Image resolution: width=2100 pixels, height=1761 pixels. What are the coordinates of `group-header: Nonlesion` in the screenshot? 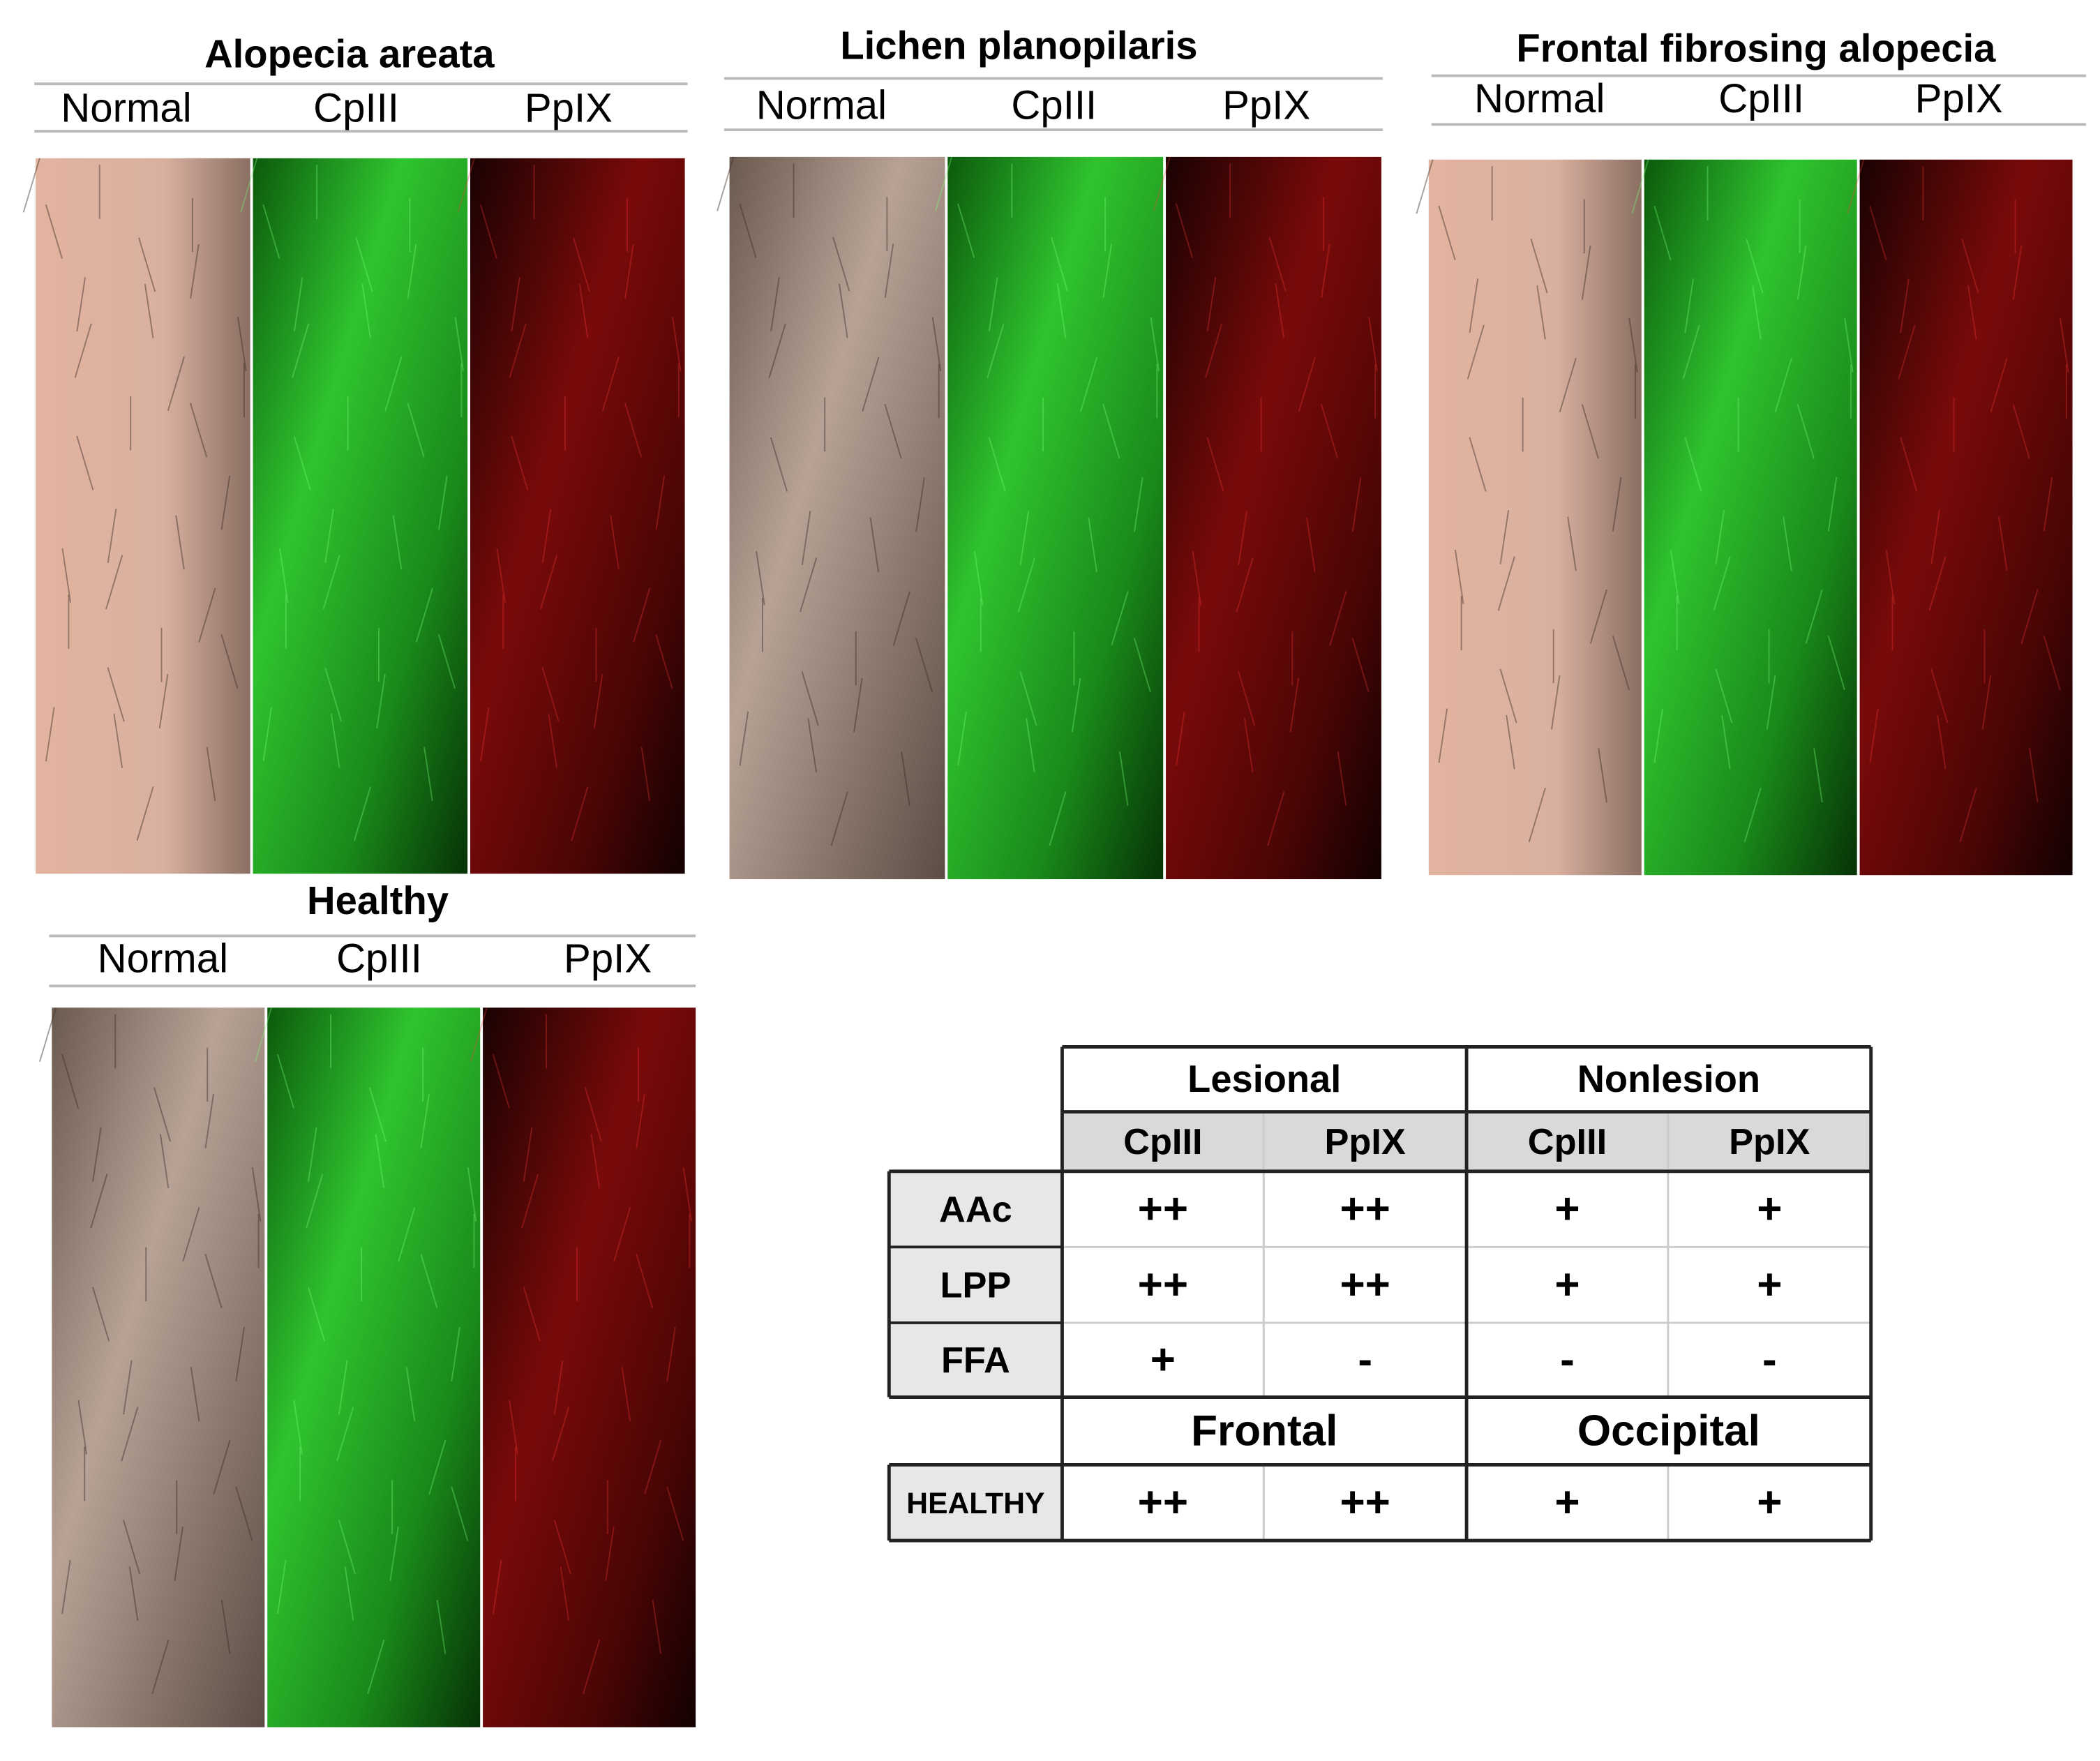 It's located at (1669, 1079).